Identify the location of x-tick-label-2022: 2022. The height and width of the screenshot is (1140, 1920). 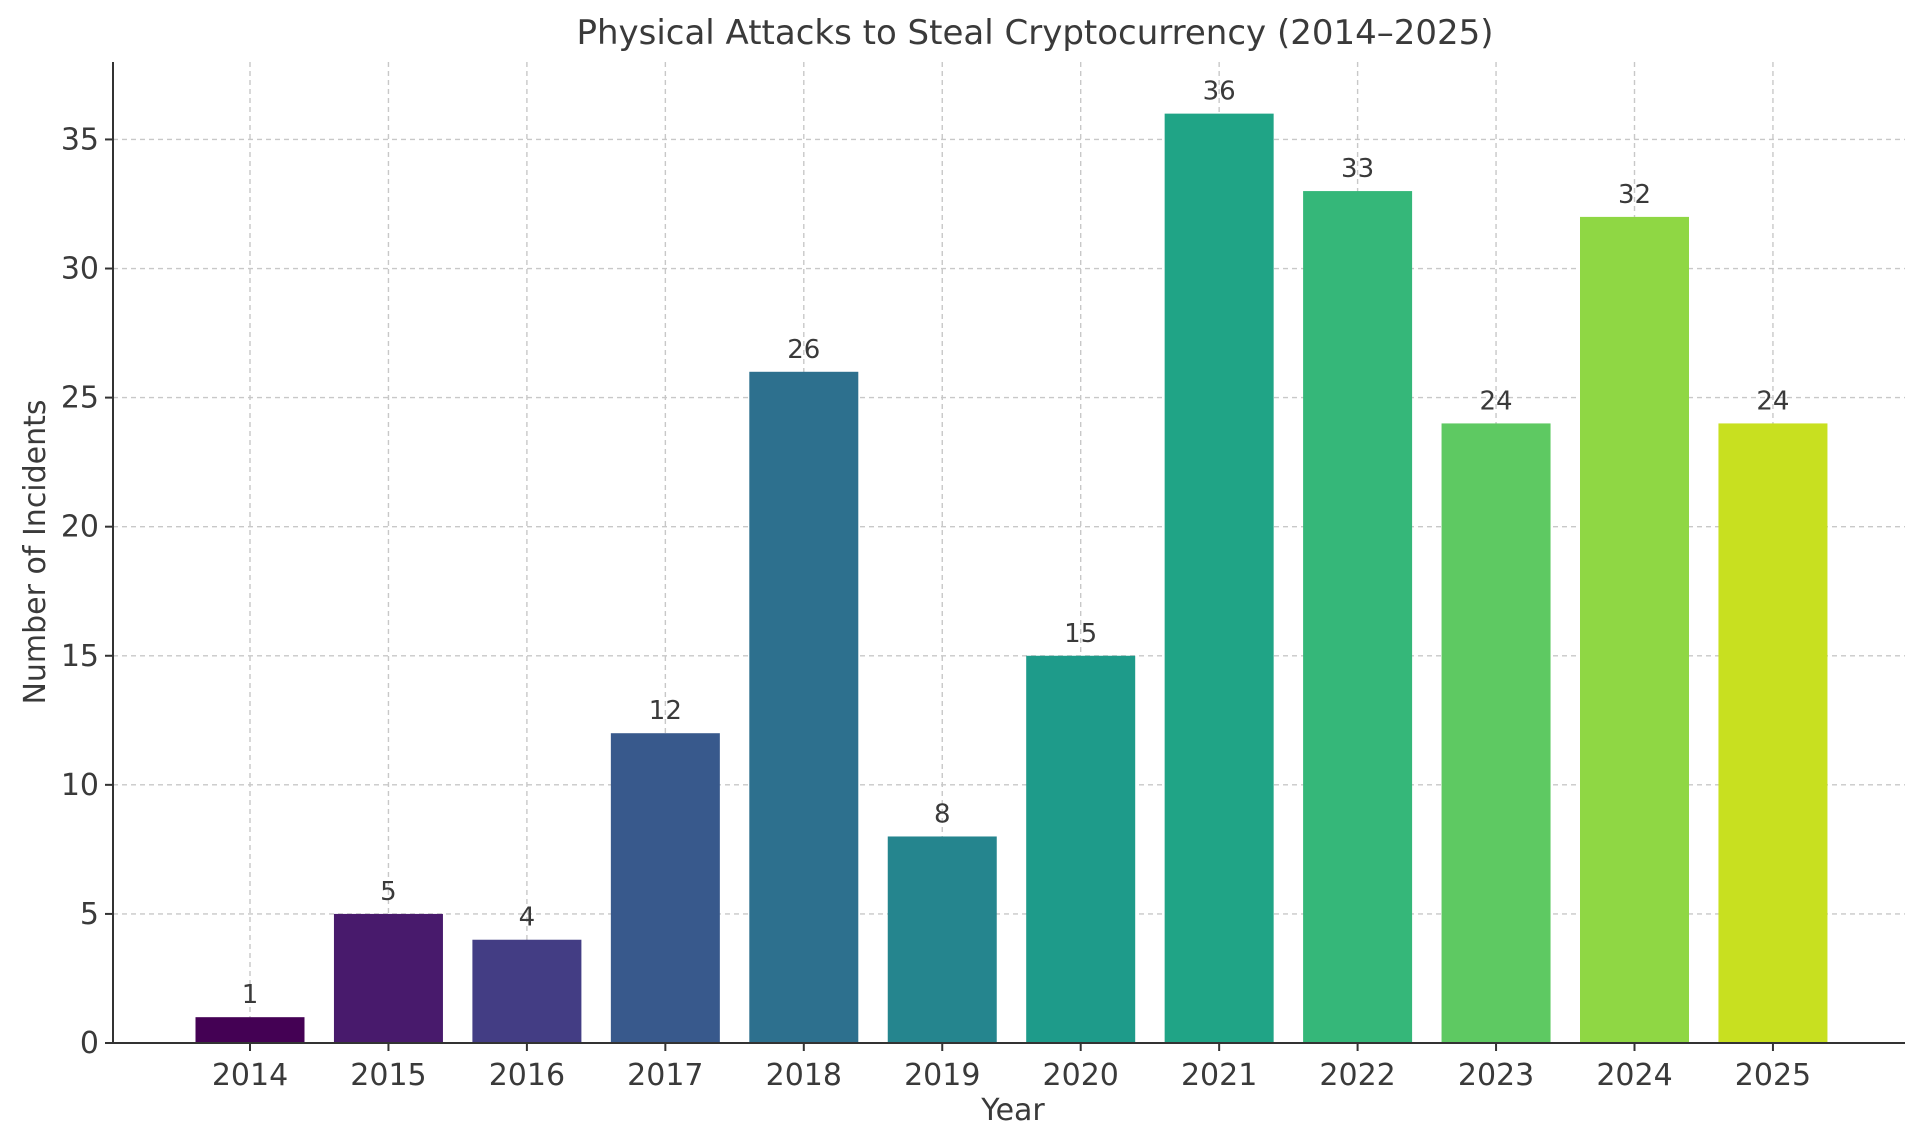
(1357, 1075).